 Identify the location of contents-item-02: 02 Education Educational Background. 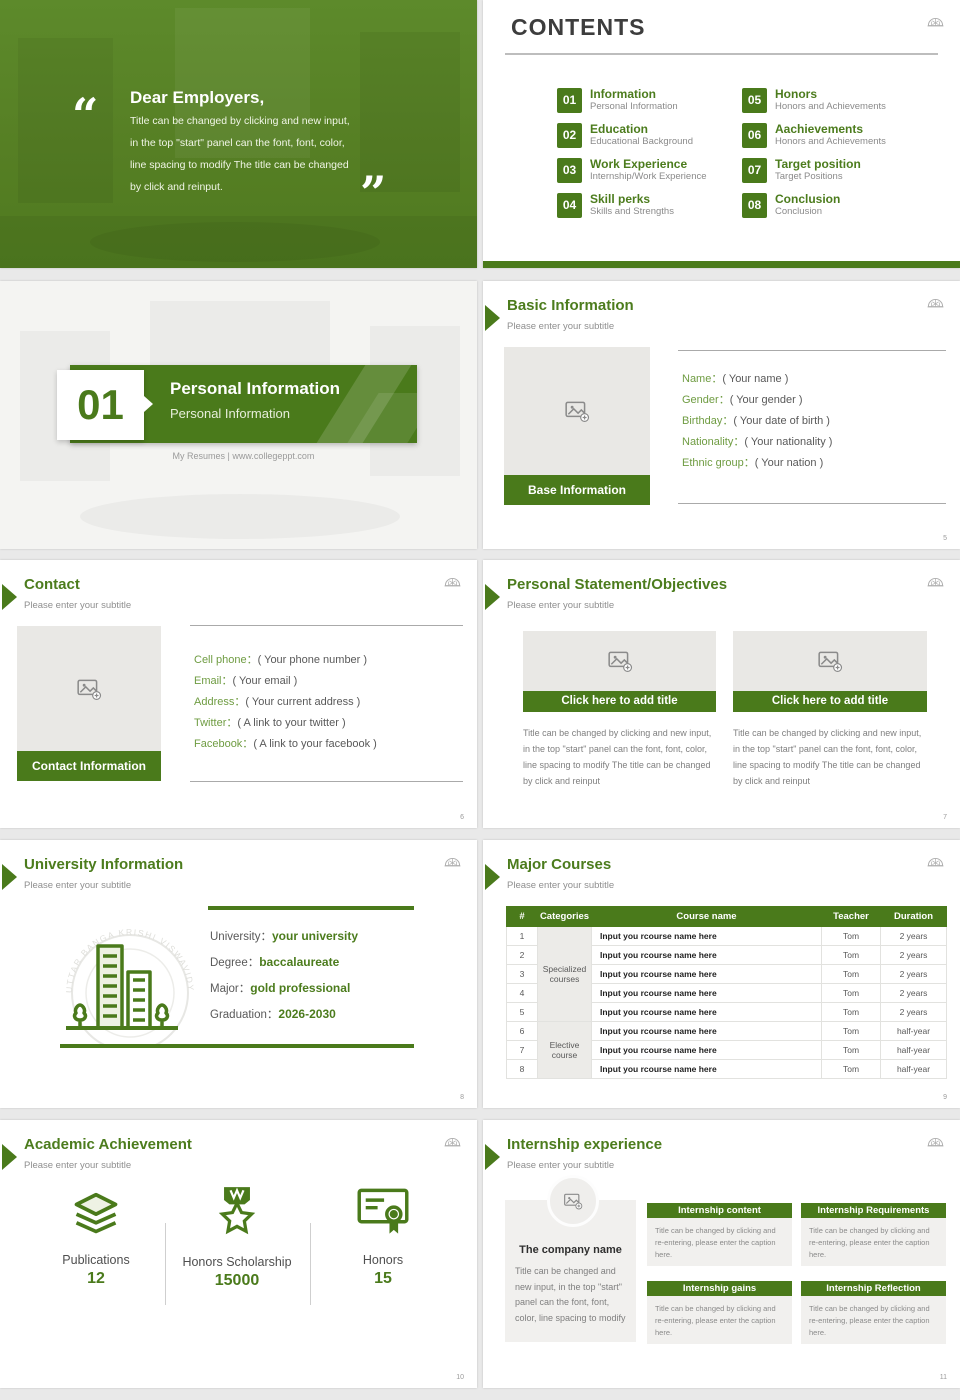
(647, 136).